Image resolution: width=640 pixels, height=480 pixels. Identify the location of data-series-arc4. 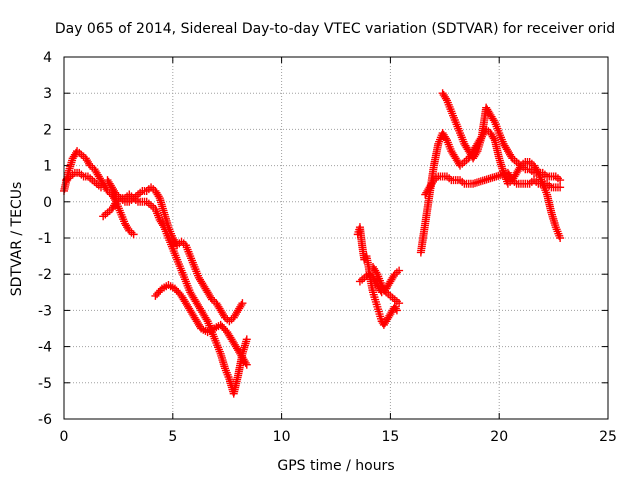
(175, 251).